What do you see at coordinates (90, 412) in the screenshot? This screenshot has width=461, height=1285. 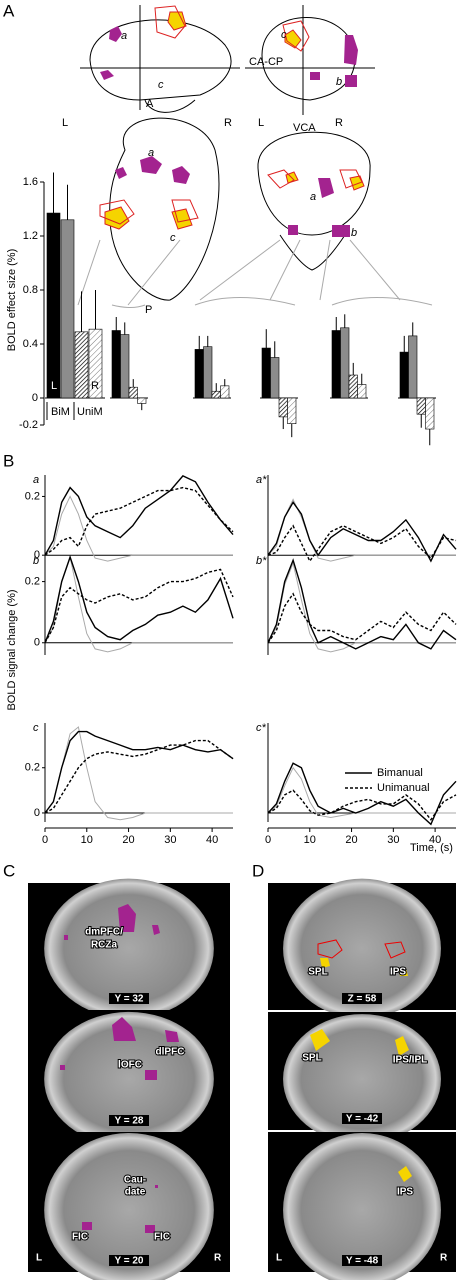 I see `bar-label: UniM` at bounding box center [90, 412].